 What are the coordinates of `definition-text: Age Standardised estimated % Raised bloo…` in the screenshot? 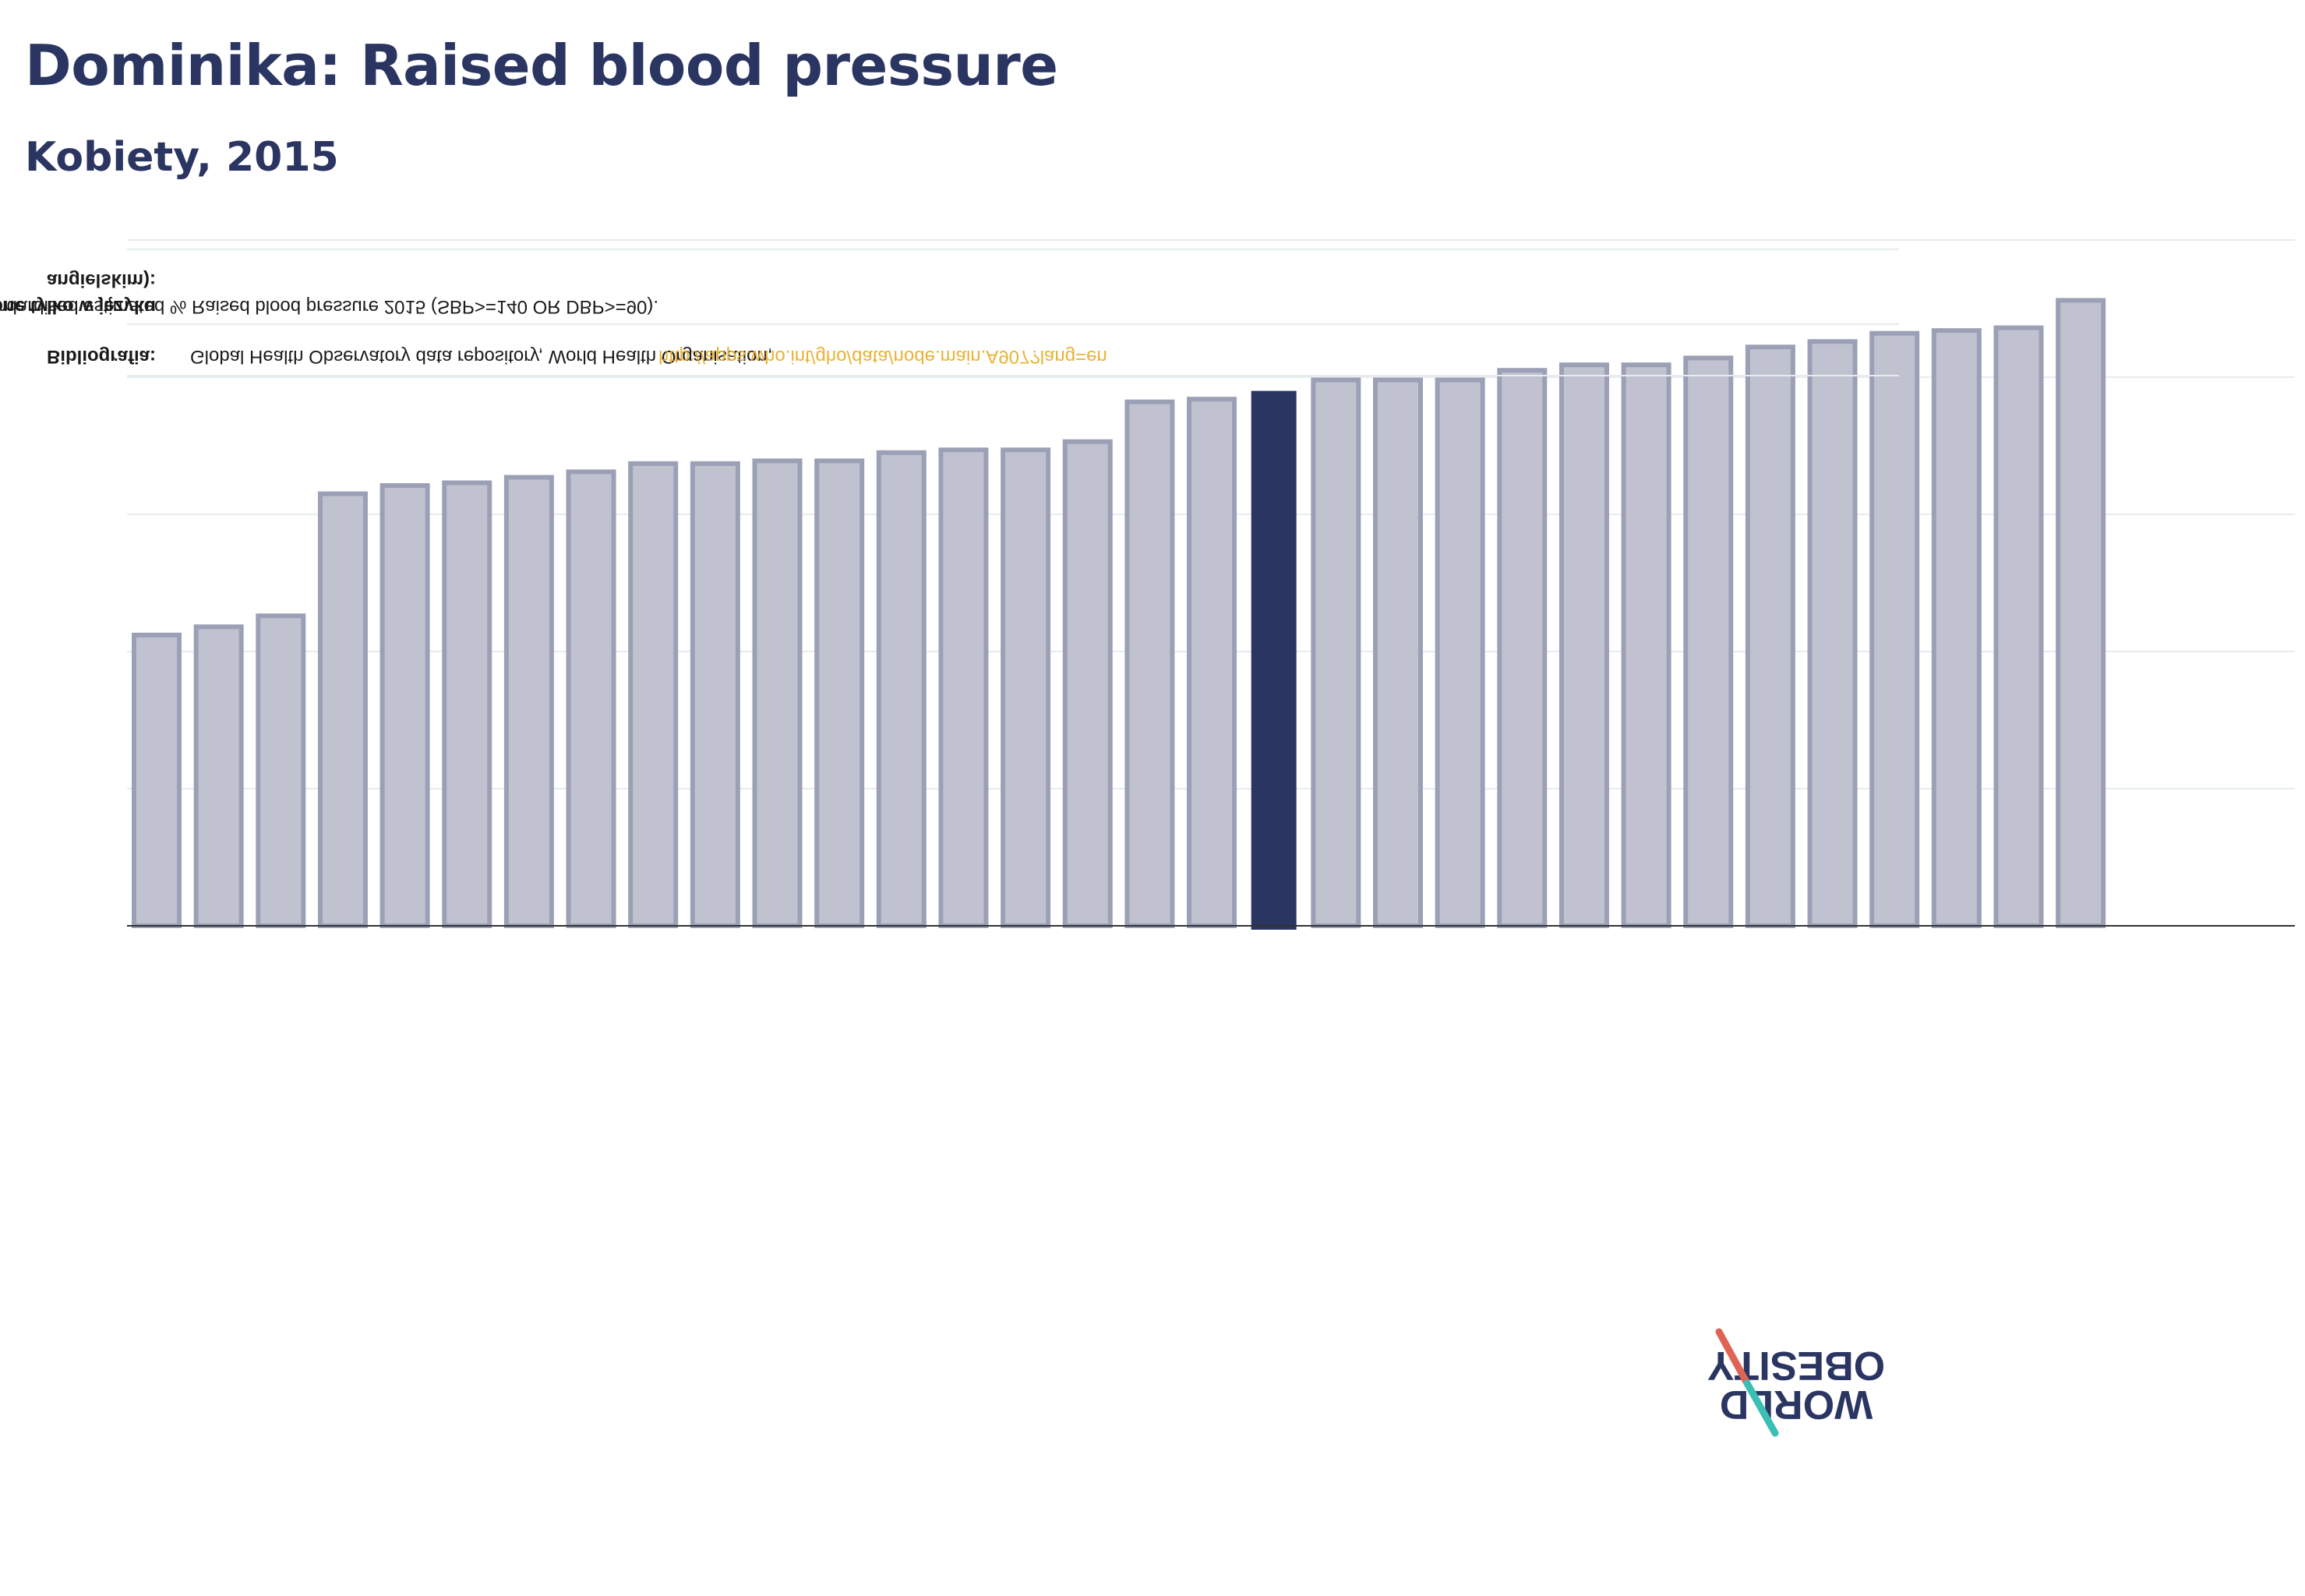 It's located at (329, 306).